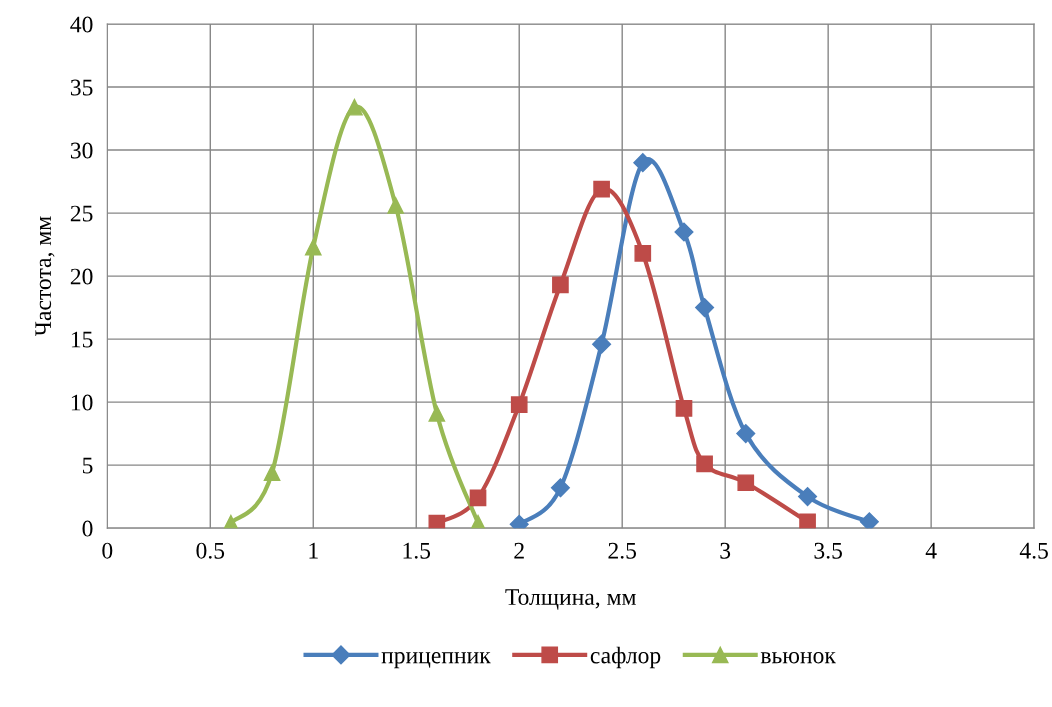  What do you see at coordinates (107, 550) in the screenshot?
I see `x-tick-label: 0` at bounding box center [107, 550].